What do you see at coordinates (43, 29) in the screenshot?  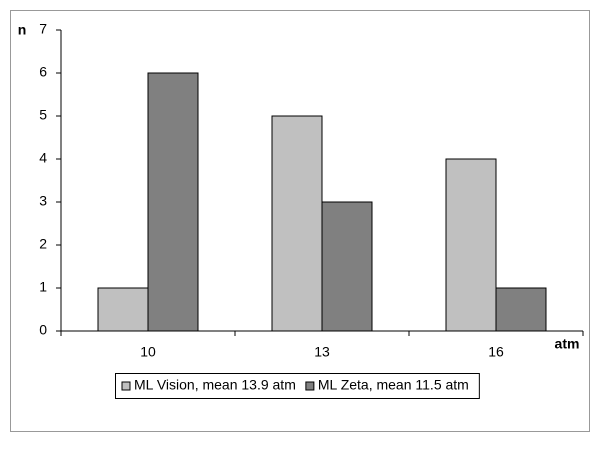 I see `y-tick-label: 7` at bounding box center [43, 29].